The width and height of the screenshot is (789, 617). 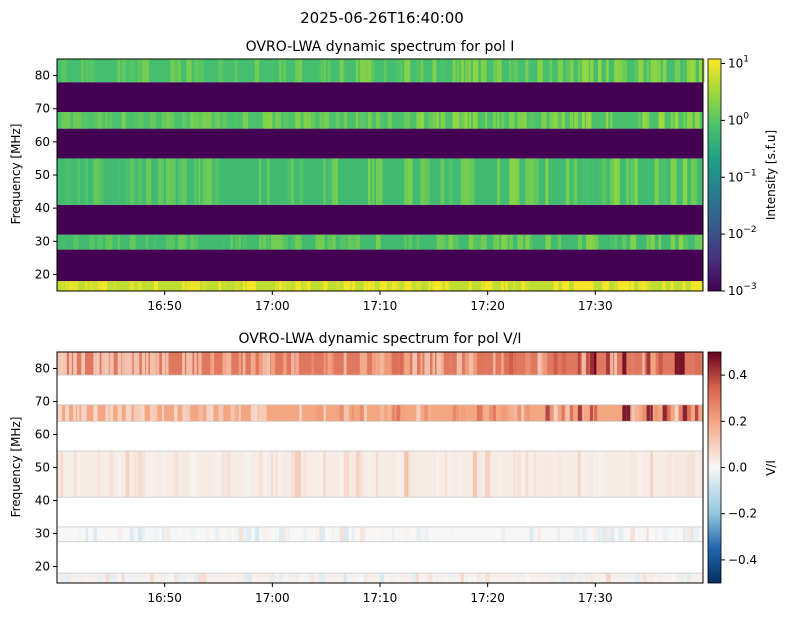 What do you see at coordinates (16, 467) in the screenshot?
I see `pol-vi-ylabel: Frequency [MHz]` at bounding box center [16, 467].